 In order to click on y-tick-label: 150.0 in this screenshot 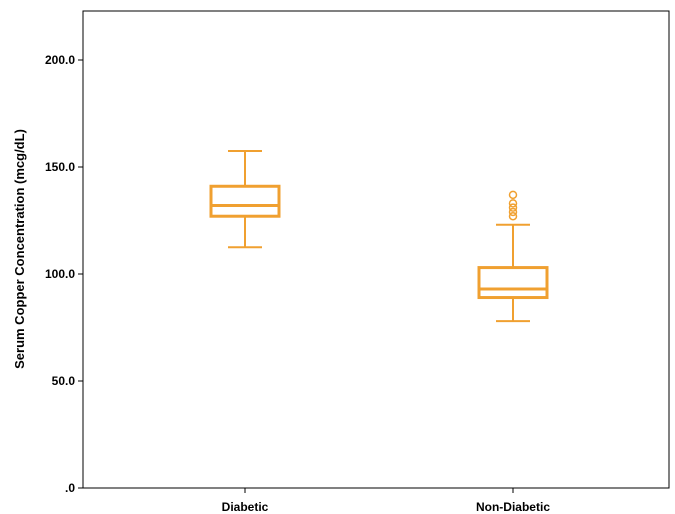, I will do `click(60, 167)`.